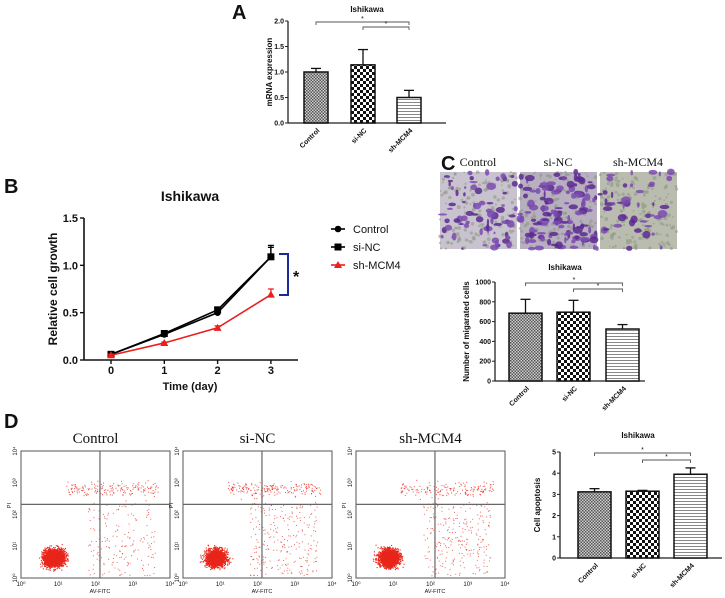 The height and width of the screenshot is (598, 725). I want to click on chart-title: Ishikawa, so click(638, 435).